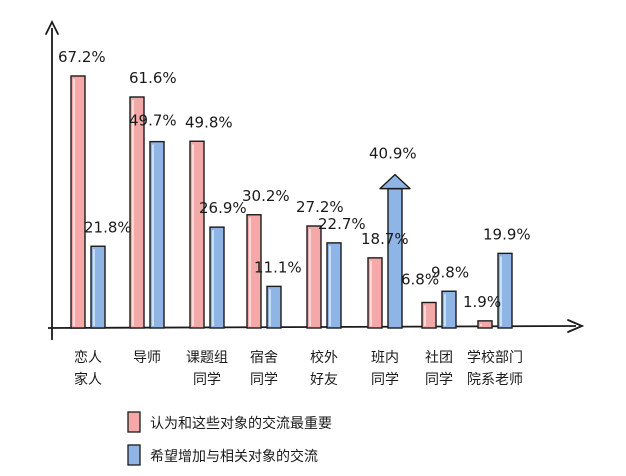  I want to click on category-label: 院系老师, so click(495, 380).